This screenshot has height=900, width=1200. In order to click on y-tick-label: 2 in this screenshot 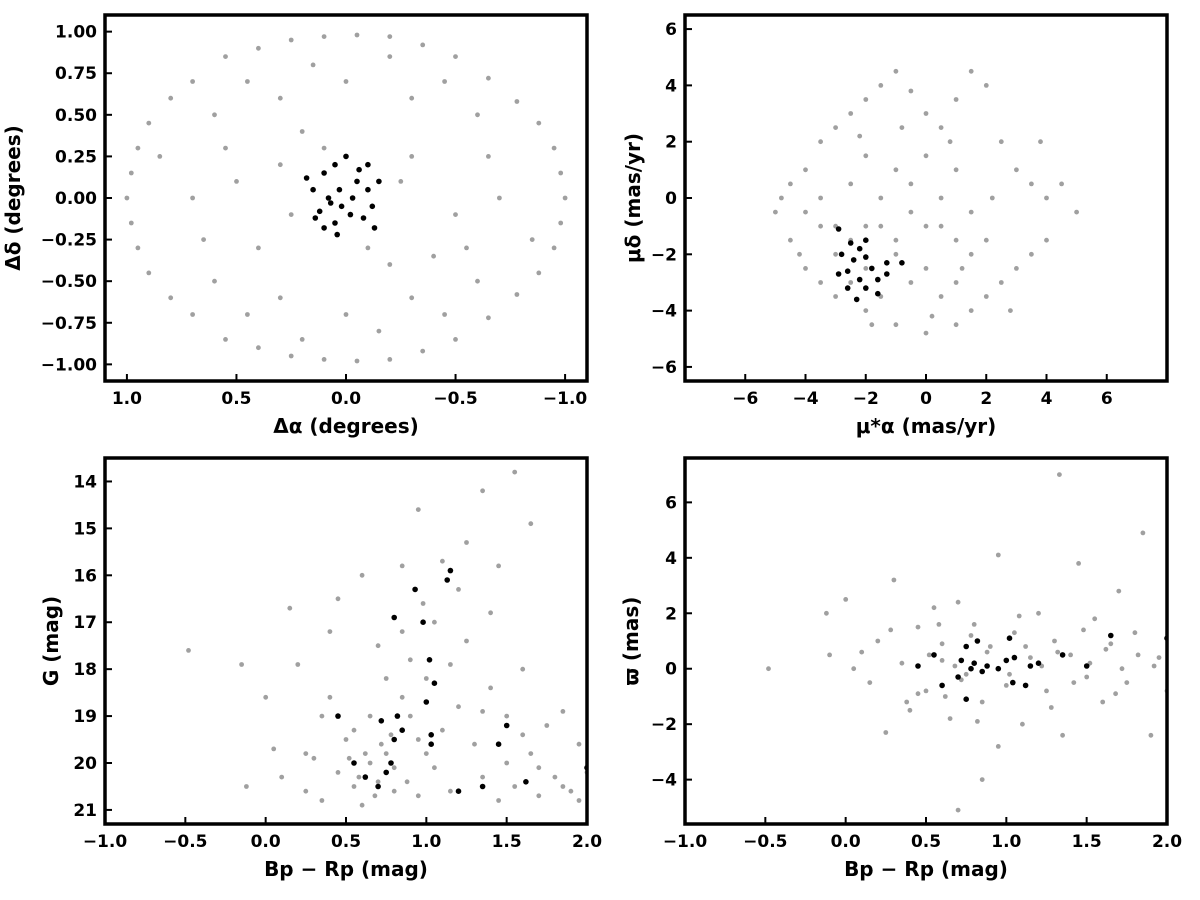, I will do `click(671, 143)`.